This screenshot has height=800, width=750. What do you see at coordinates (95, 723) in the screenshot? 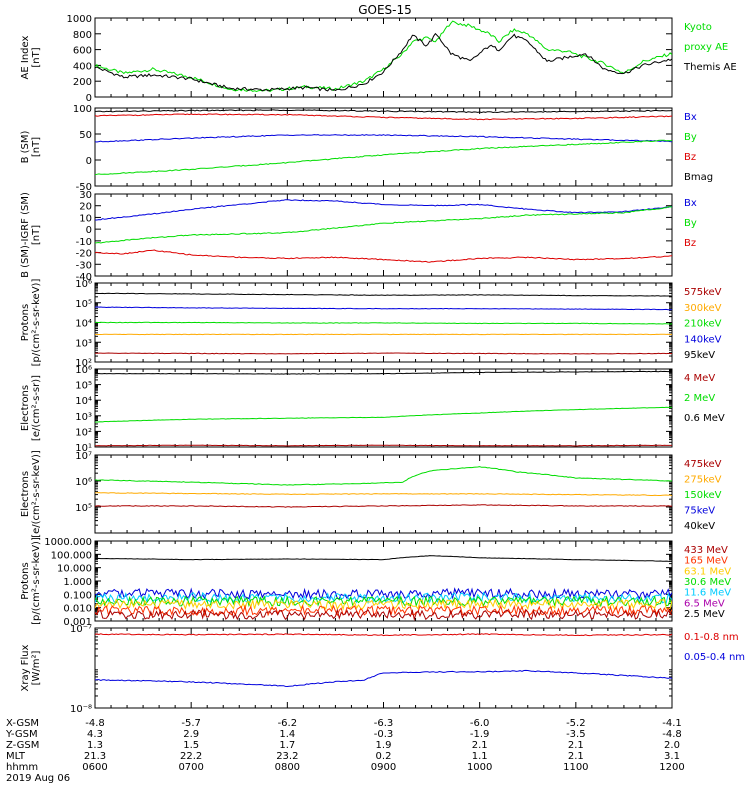
I see `x-axis-value: -4.8` at bounding box center [95, 723].